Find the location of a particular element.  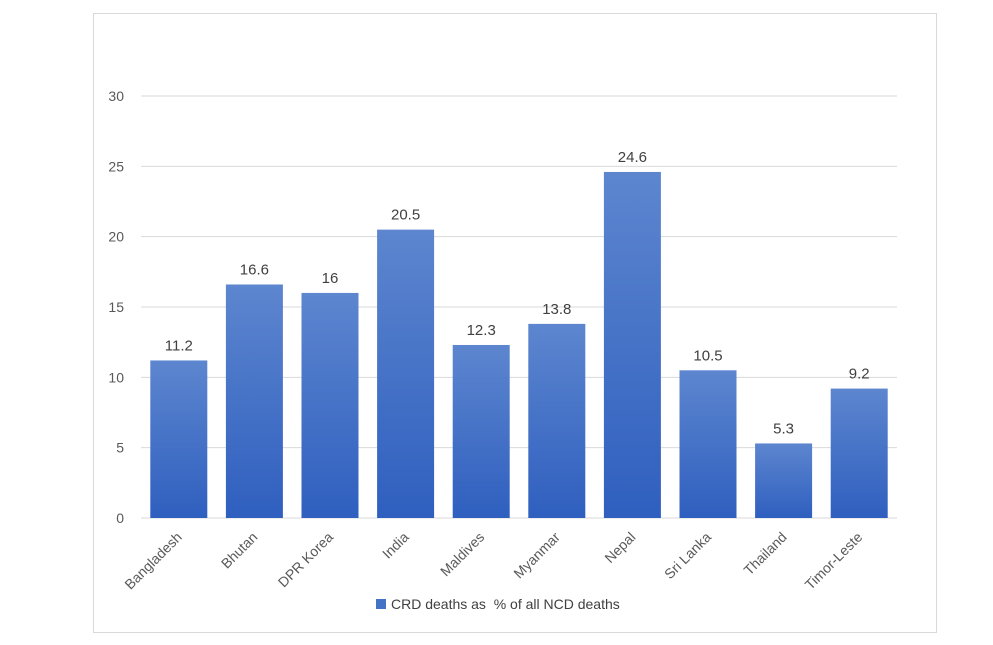

x-category-label: Thailand is located at coordinates (764, 553).